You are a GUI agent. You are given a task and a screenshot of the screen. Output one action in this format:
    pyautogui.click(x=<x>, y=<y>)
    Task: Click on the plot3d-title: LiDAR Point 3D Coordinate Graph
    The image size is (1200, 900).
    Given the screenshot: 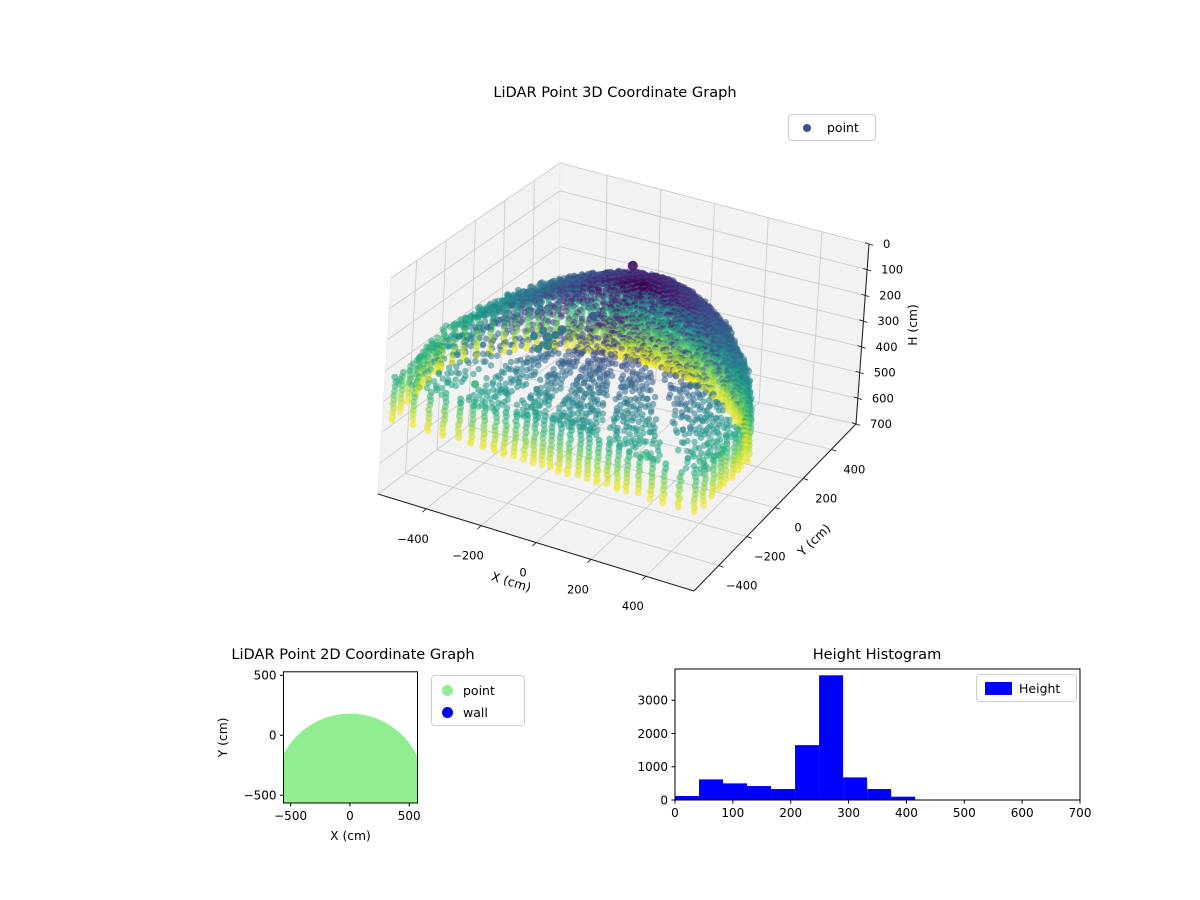 What is the action you would take?
    pyautogui.click(x=615, y=92)
    